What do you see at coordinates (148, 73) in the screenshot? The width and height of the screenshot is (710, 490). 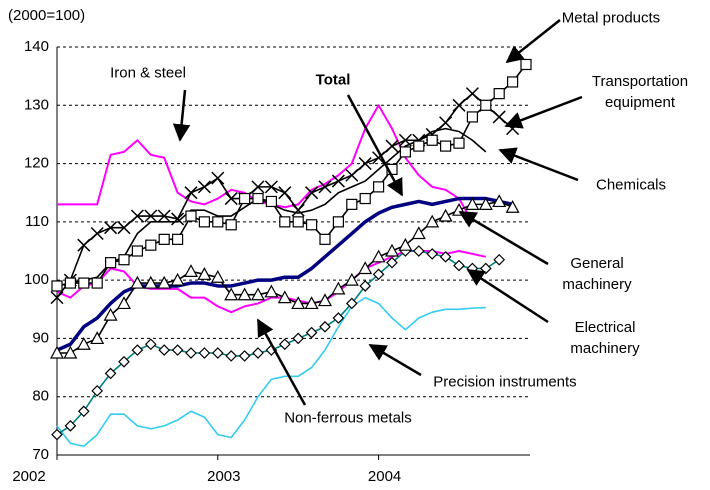 I see `series-label: Iron & steel` at bounding box center [148, 73].